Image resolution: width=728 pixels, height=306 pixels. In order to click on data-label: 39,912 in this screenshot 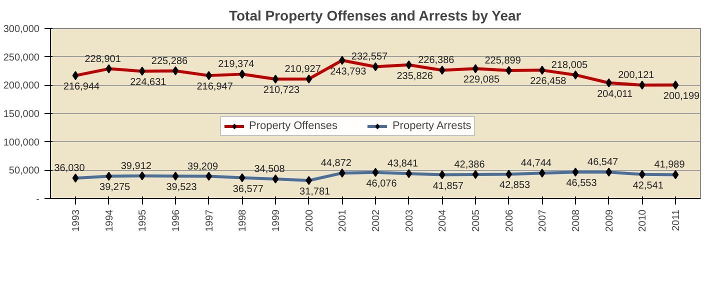, I will do `click(136, 166)`.